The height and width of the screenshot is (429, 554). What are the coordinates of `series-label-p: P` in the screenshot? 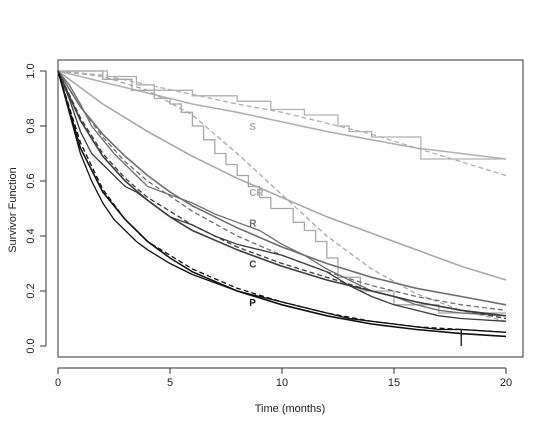 It's located at (252, 303).